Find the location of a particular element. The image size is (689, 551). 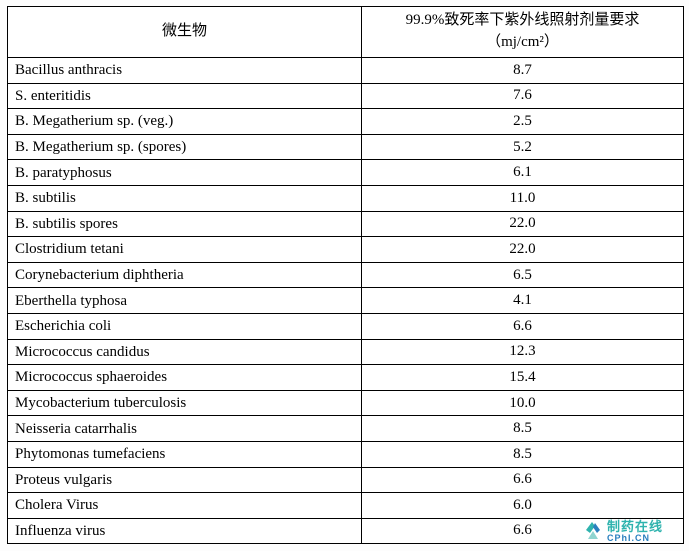

microorganism-name: Bacillus anthracis is located at coordinates (184, 70).